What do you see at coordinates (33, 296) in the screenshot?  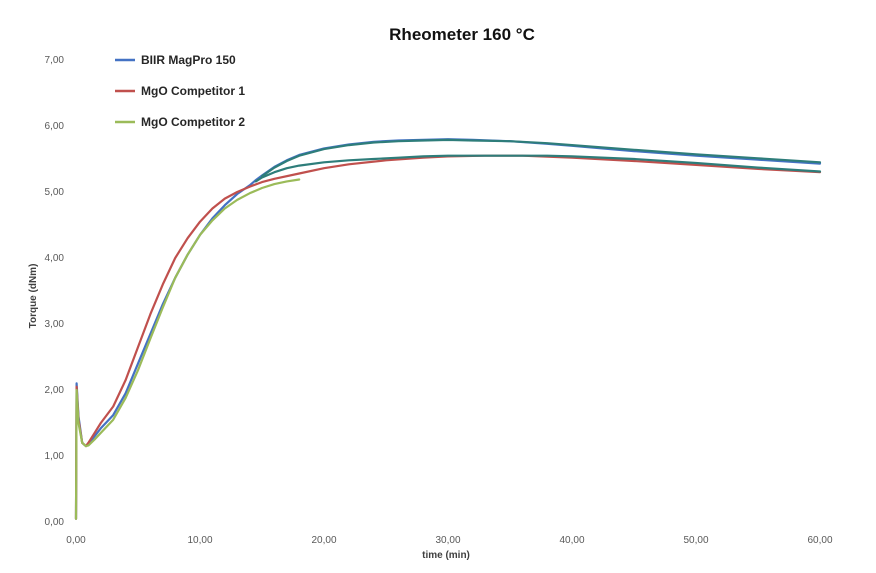 I see `y-axis-title: Torque (dNm)` at bounding box center [33, 296].